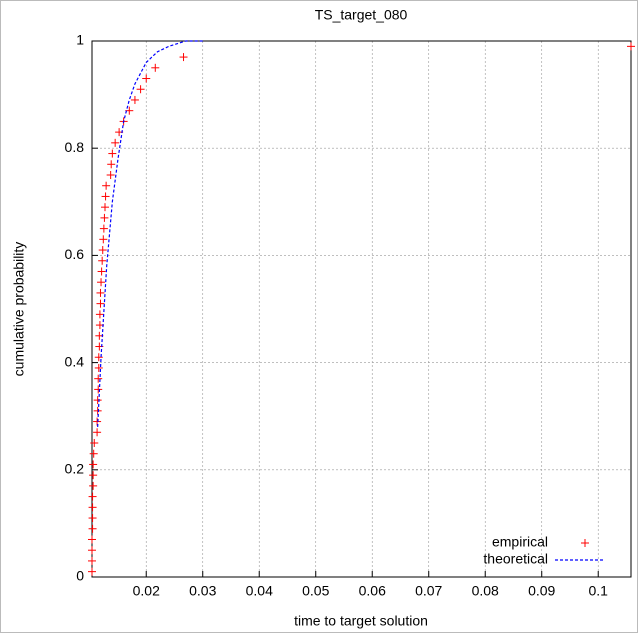 This screenshot has width=638, height=633. What do you see at coordinates (75, 469) in the screenshot?
I see `y-tick-label: 0.2` at bounding box center [75, 469].